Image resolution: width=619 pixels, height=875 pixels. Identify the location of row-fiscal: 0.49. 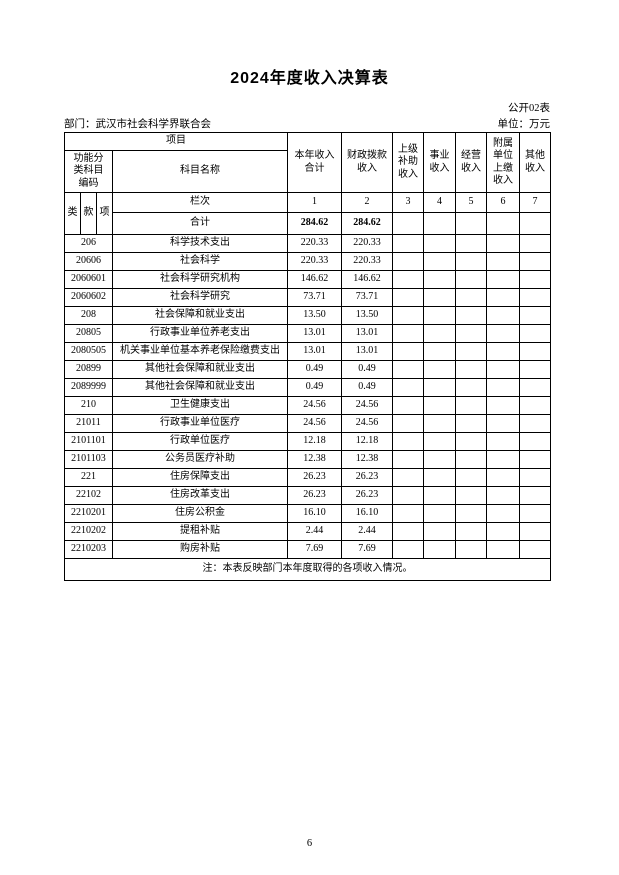
(367, 369).